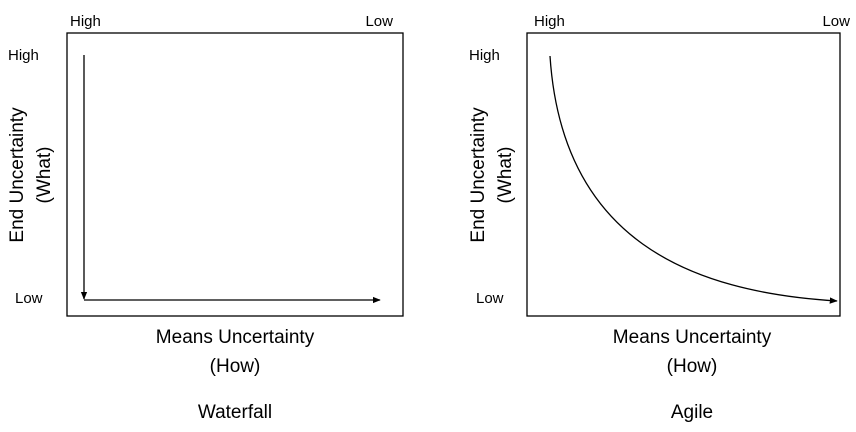 The width and height of the screenshot is (856, 432). Describe the element at coordinates (29, 298) in the screenshot. I see `waterfall-y-low-label: Low` at that location.